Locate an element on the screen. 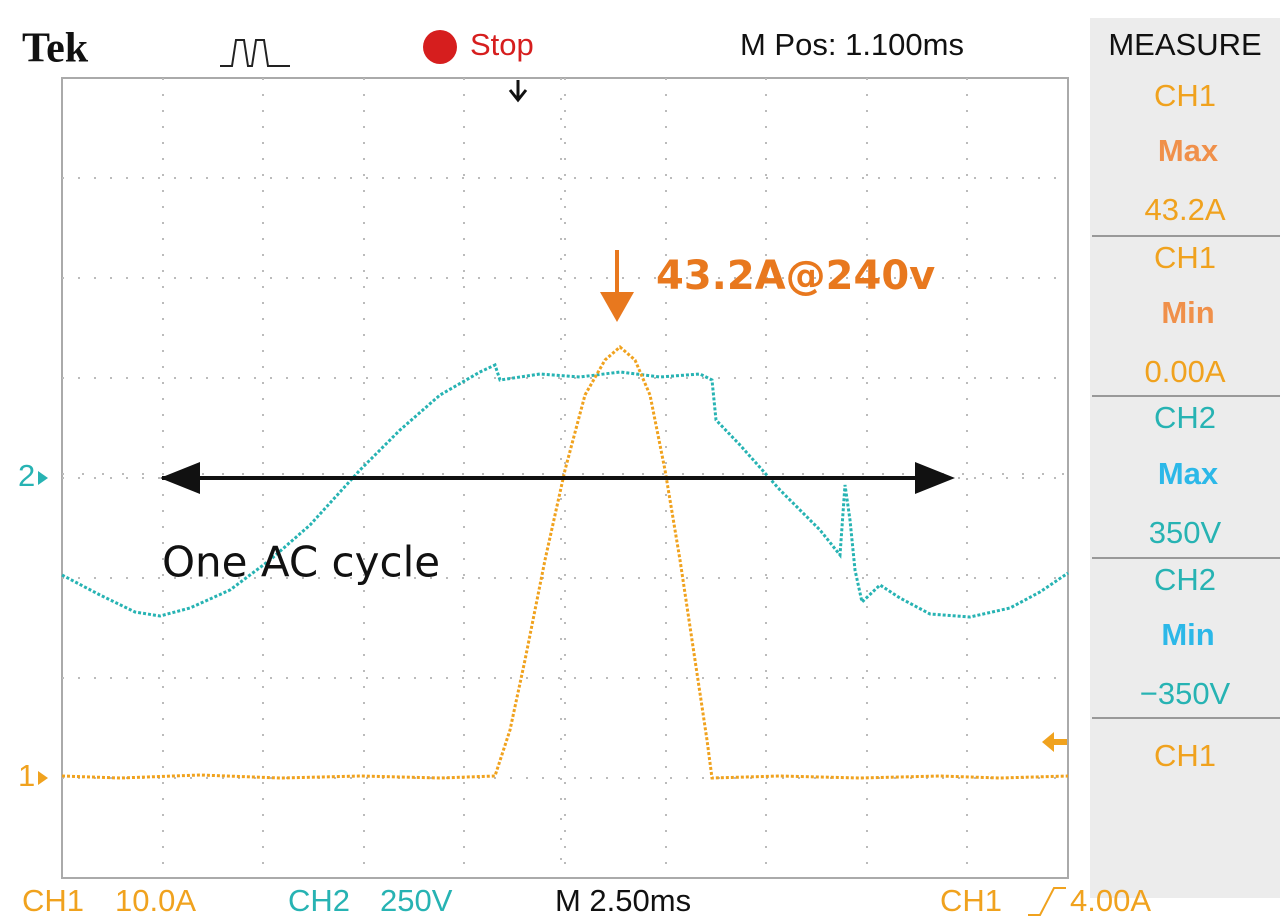 The width and height of the screenshot is (1280, 920). ch2-scale: 250V is located at coordinates (416, 900).